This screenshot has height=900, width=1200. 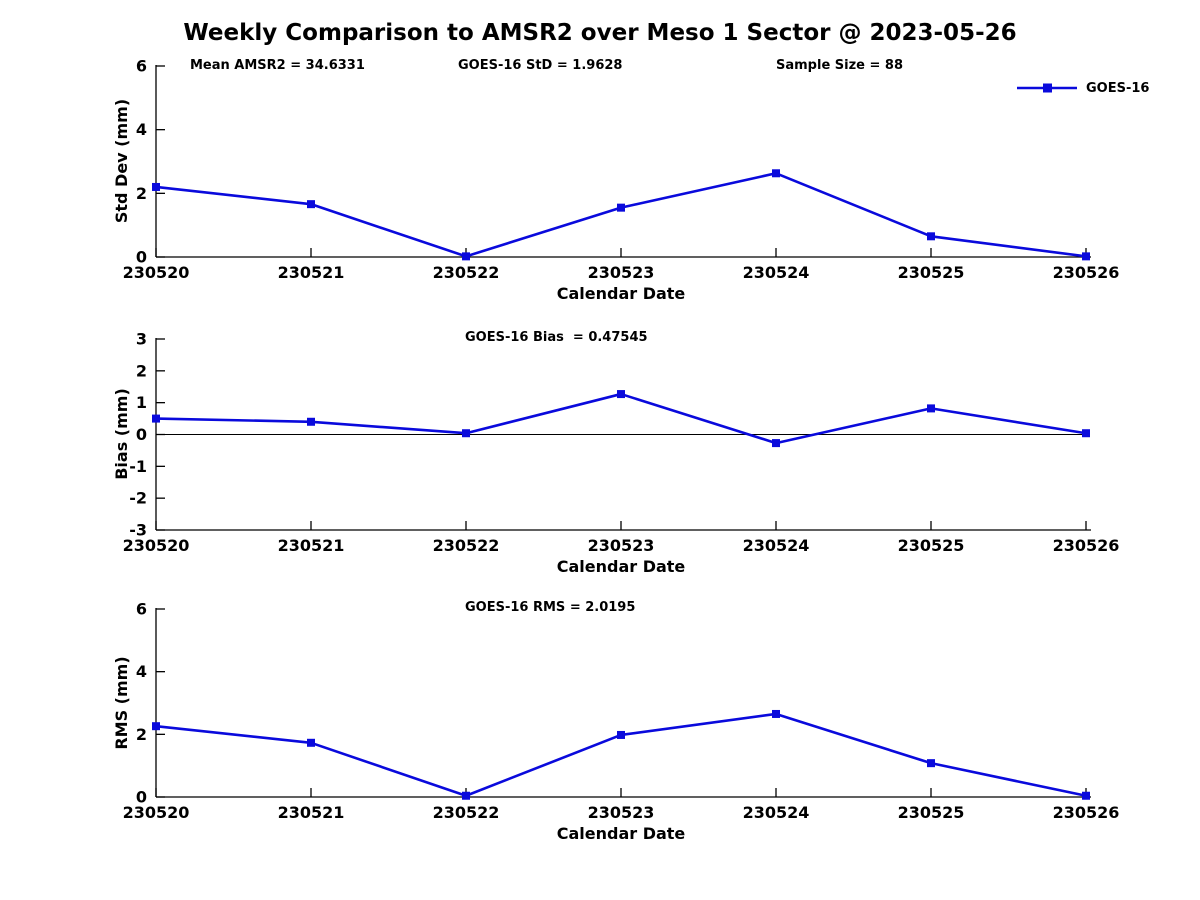 What do you see at coordinates (1082, 88) in the screenshot?
I see `legend: GOES-16` at bounding box center [1082, 88].